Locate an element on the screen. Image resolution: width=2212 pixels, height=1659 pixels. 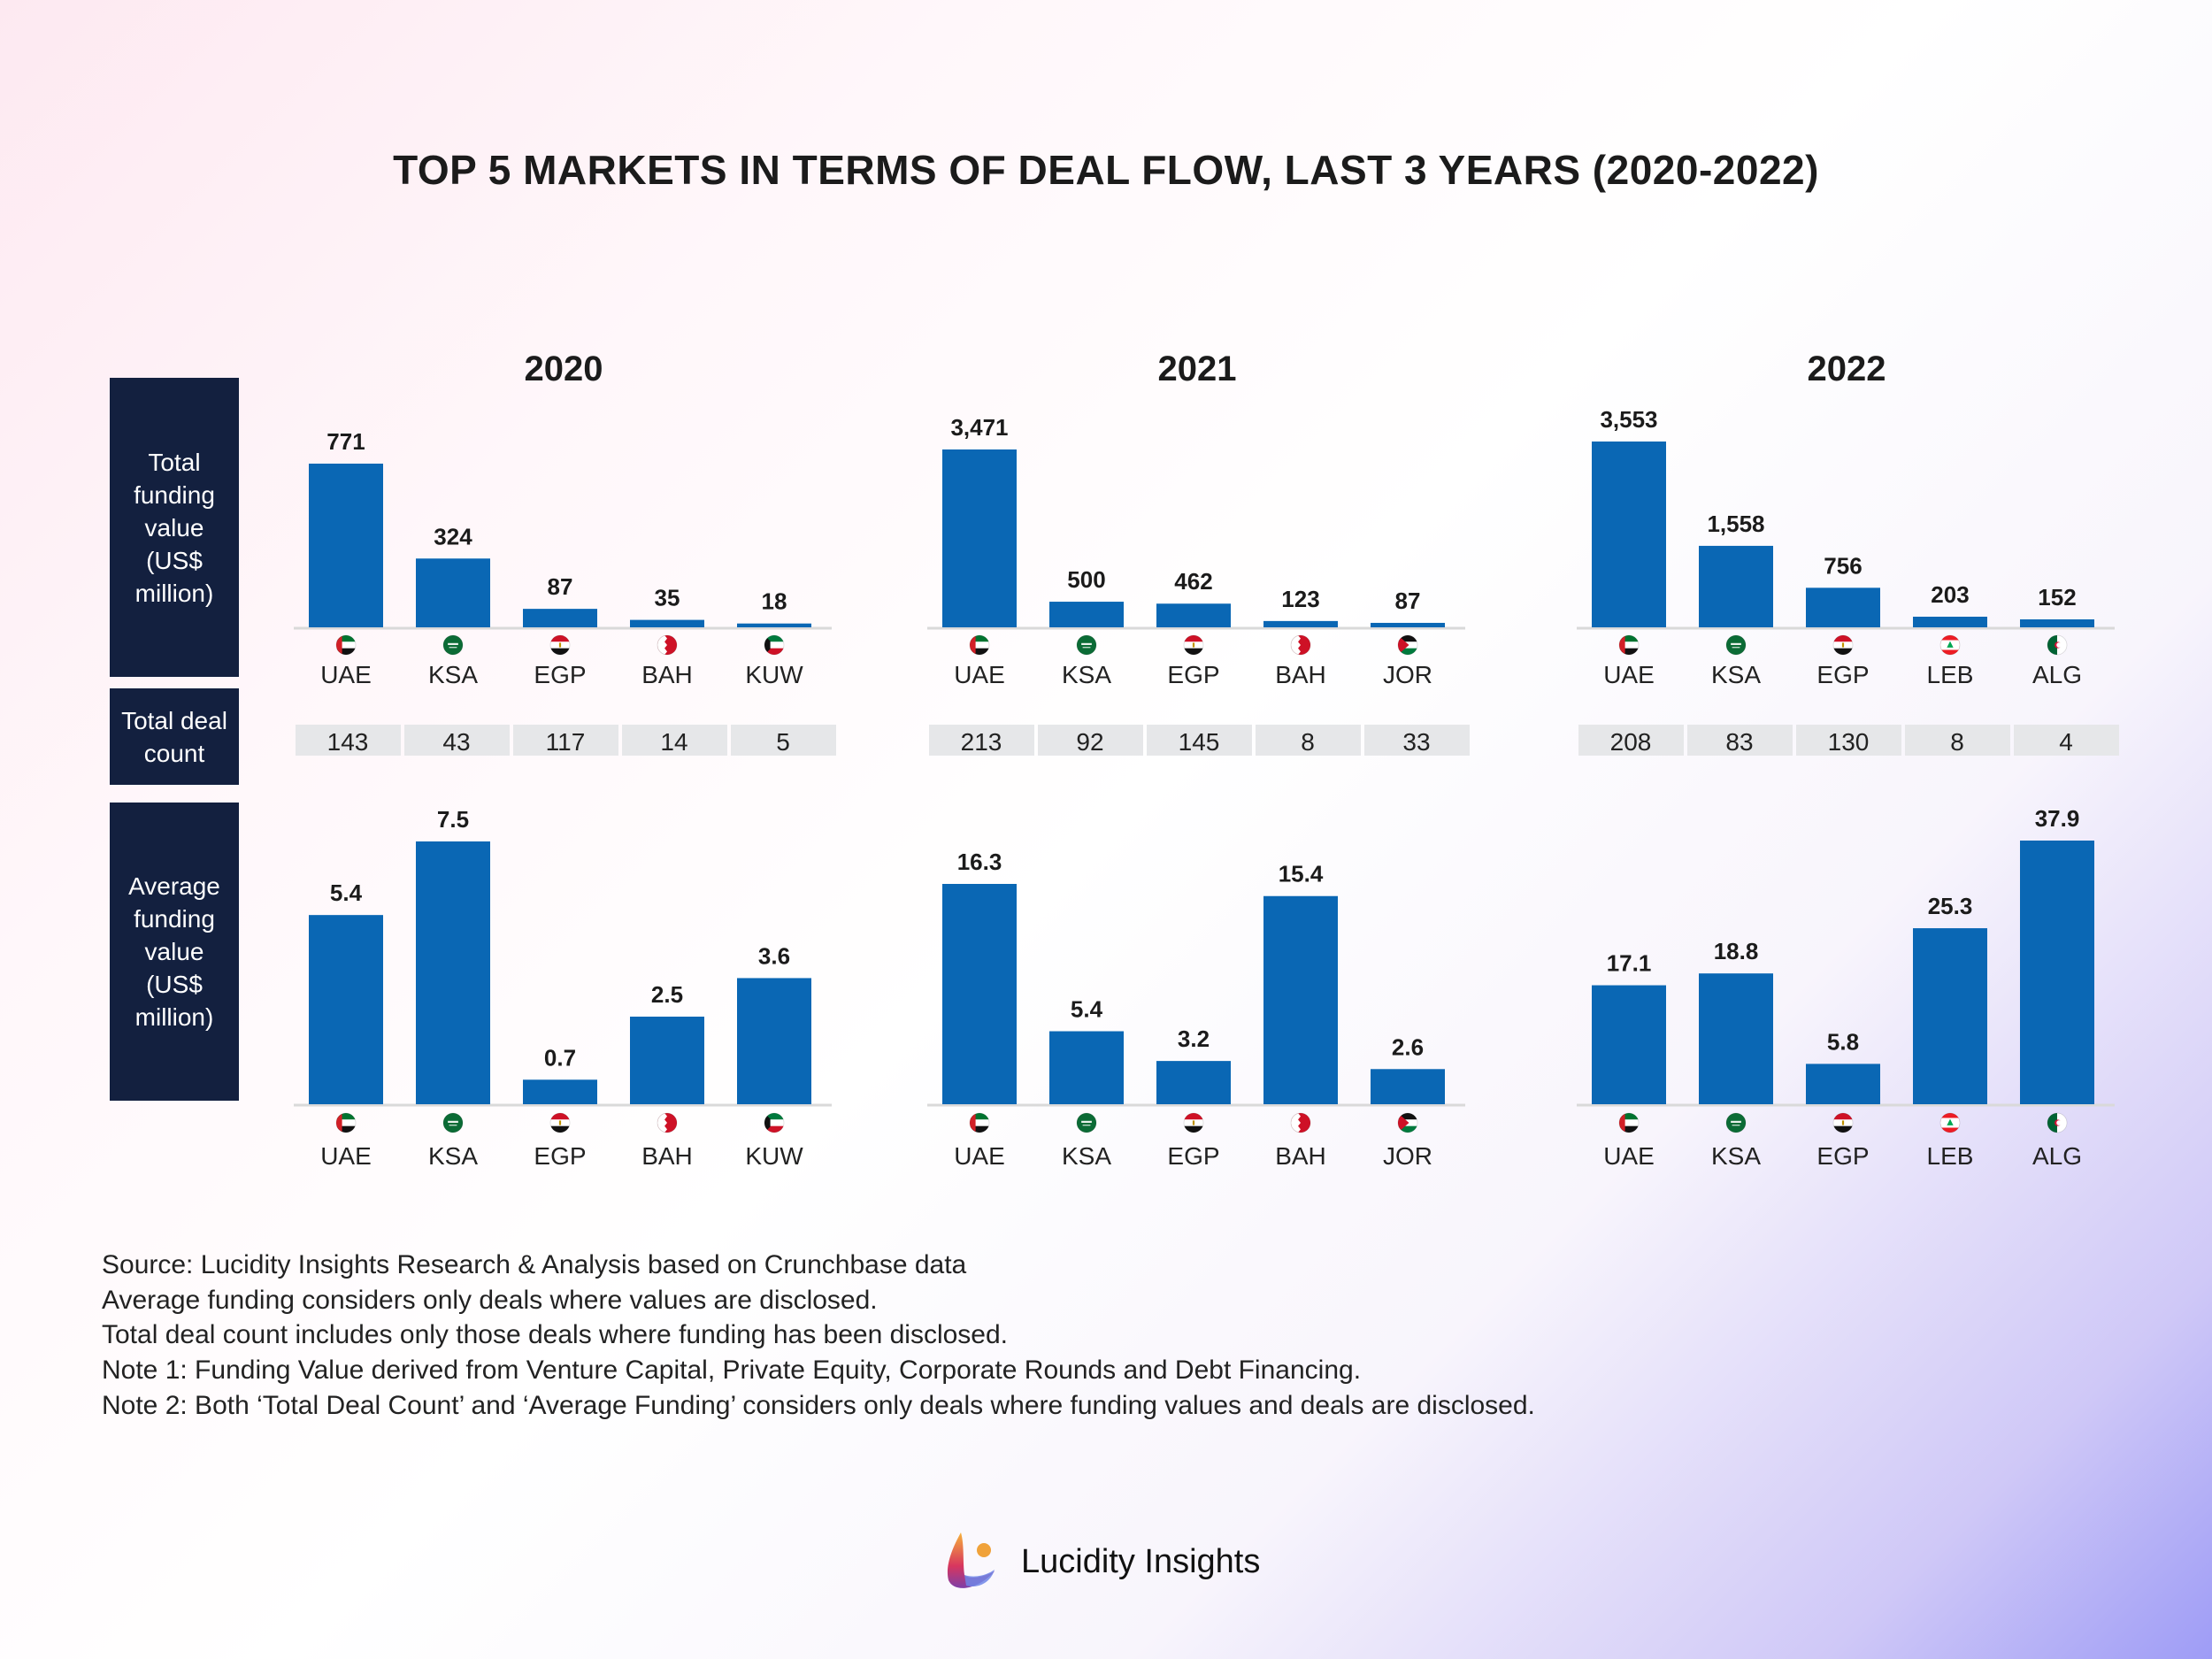
average-value-label: 37.9 is located at coordinates (2058, 819).